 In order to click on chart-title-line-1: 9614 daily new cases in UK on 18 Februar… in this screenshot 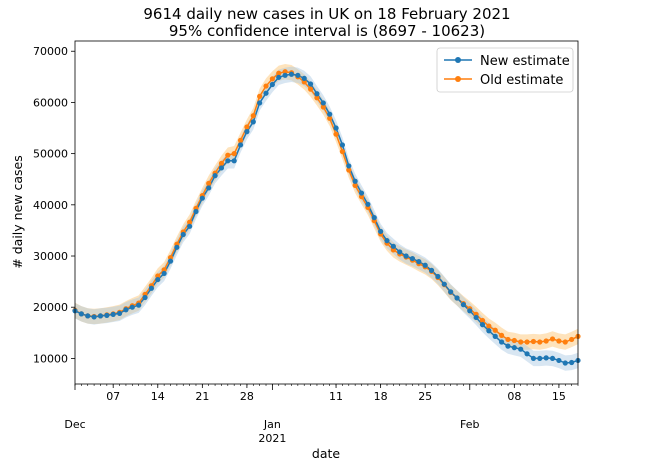, I will do `click(326, 14)`.